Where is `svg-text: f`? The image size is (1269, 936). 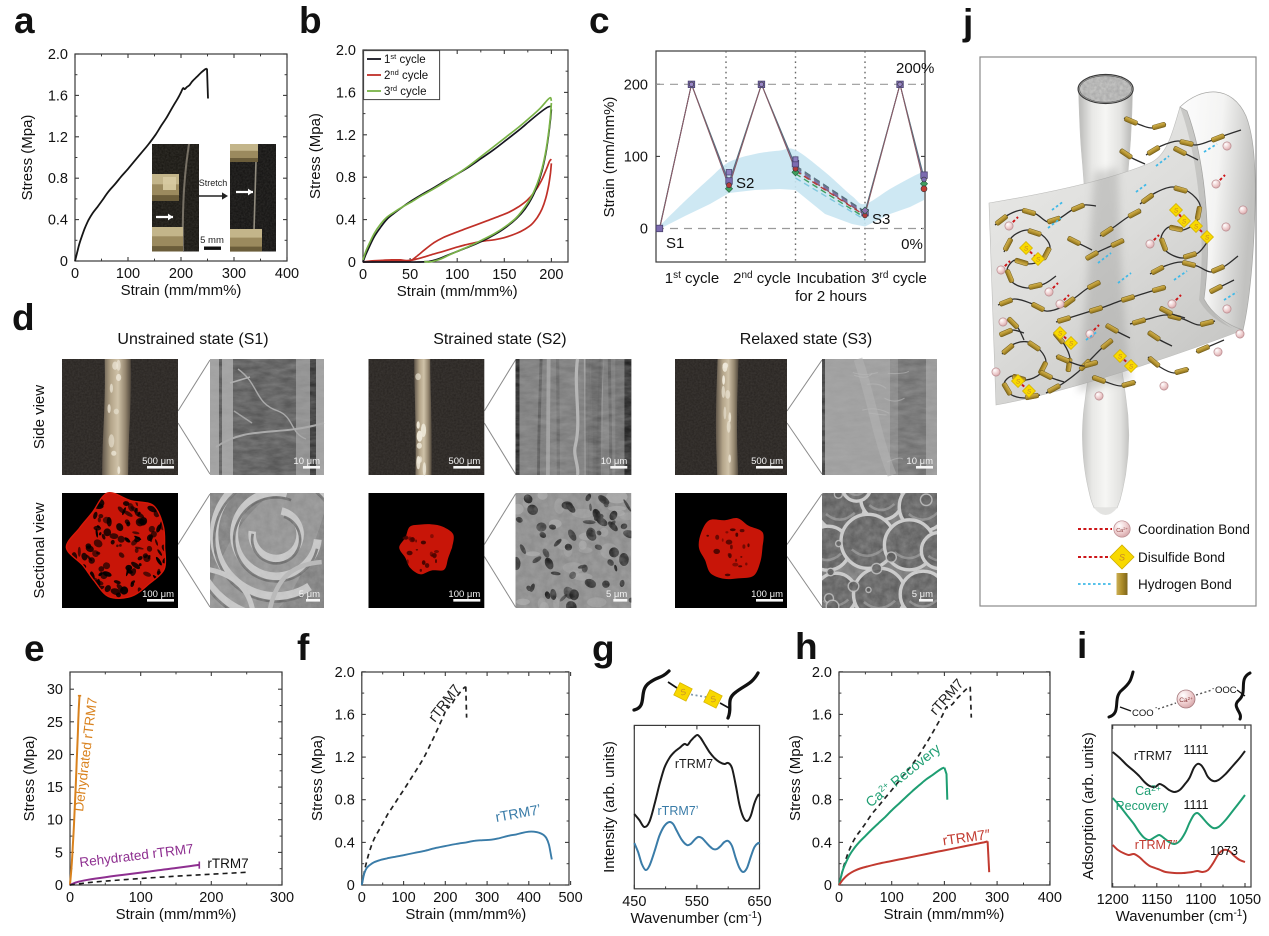
svg-text: f is located at coordinates (303, 647).